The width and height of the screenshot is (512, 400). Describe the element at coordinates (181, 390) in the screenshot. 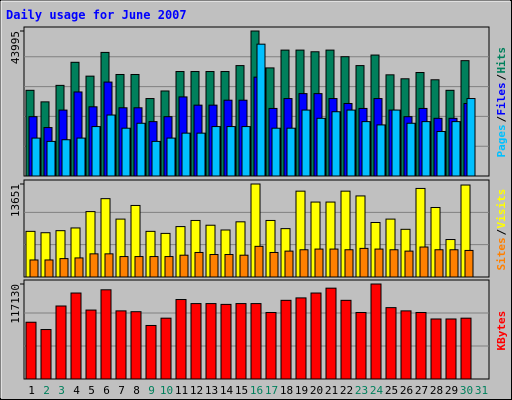

I see `x-tick-label-11: 11` at that location.